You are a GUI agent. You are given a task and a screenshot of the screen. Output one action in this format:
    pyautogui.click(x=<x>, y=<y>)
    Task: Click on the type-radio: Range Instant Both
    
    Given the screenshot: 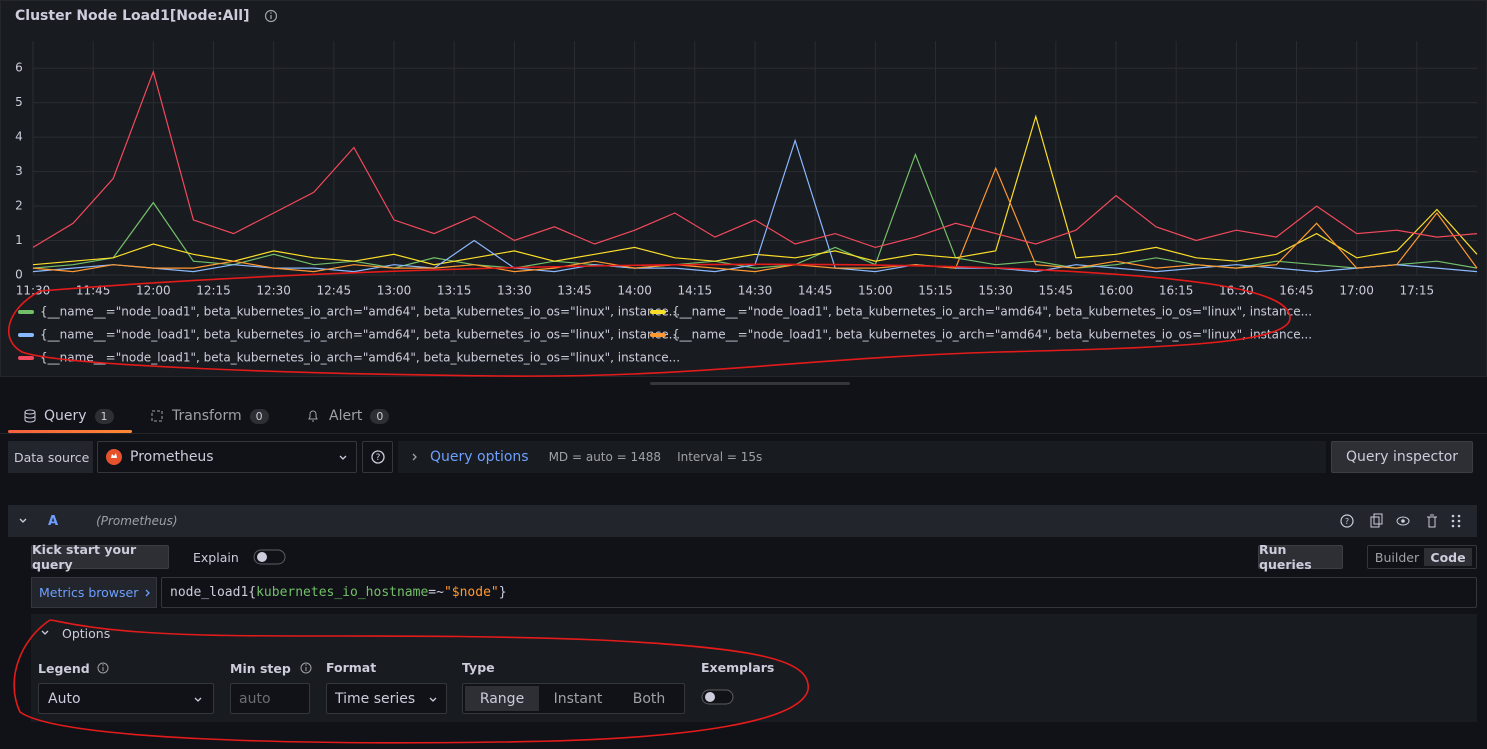 What is the action you would take?
    pyautogui.click(x=573, y=698)
    